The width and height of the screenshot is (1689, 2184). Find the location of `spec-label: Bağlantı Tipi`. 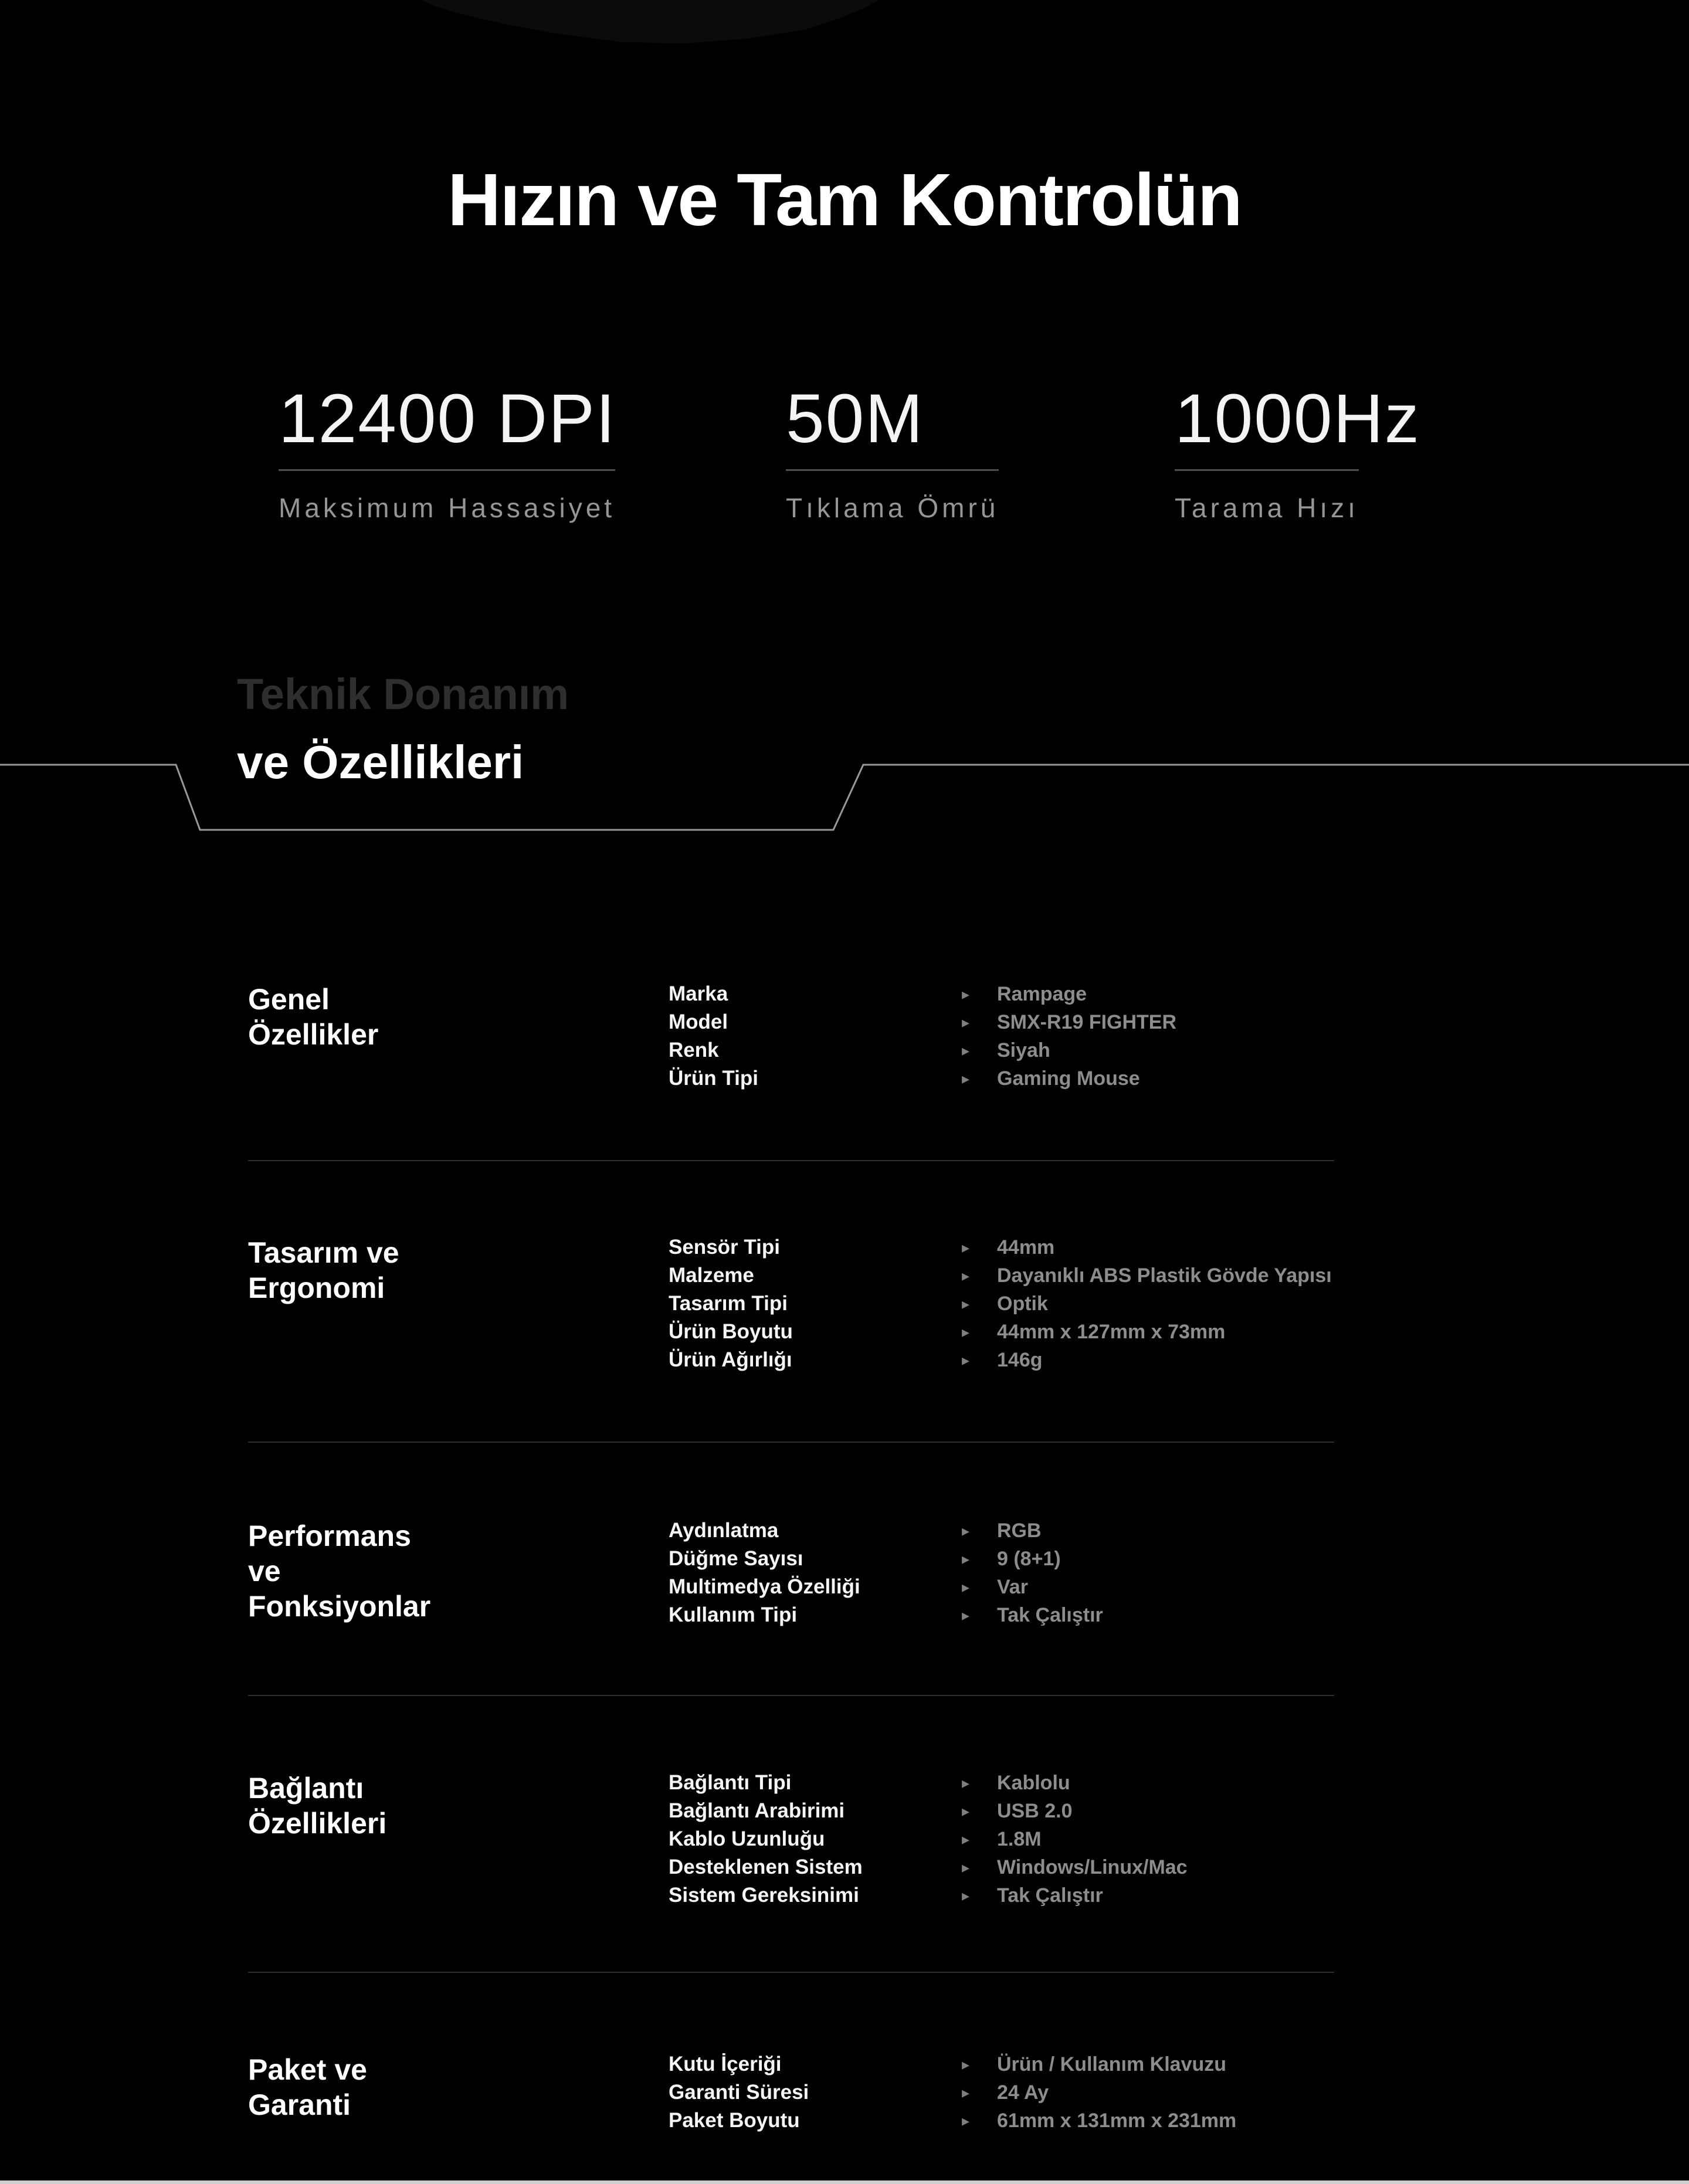

spec-label: Bağlantı Tipi is located at coordinates (730, 1782).